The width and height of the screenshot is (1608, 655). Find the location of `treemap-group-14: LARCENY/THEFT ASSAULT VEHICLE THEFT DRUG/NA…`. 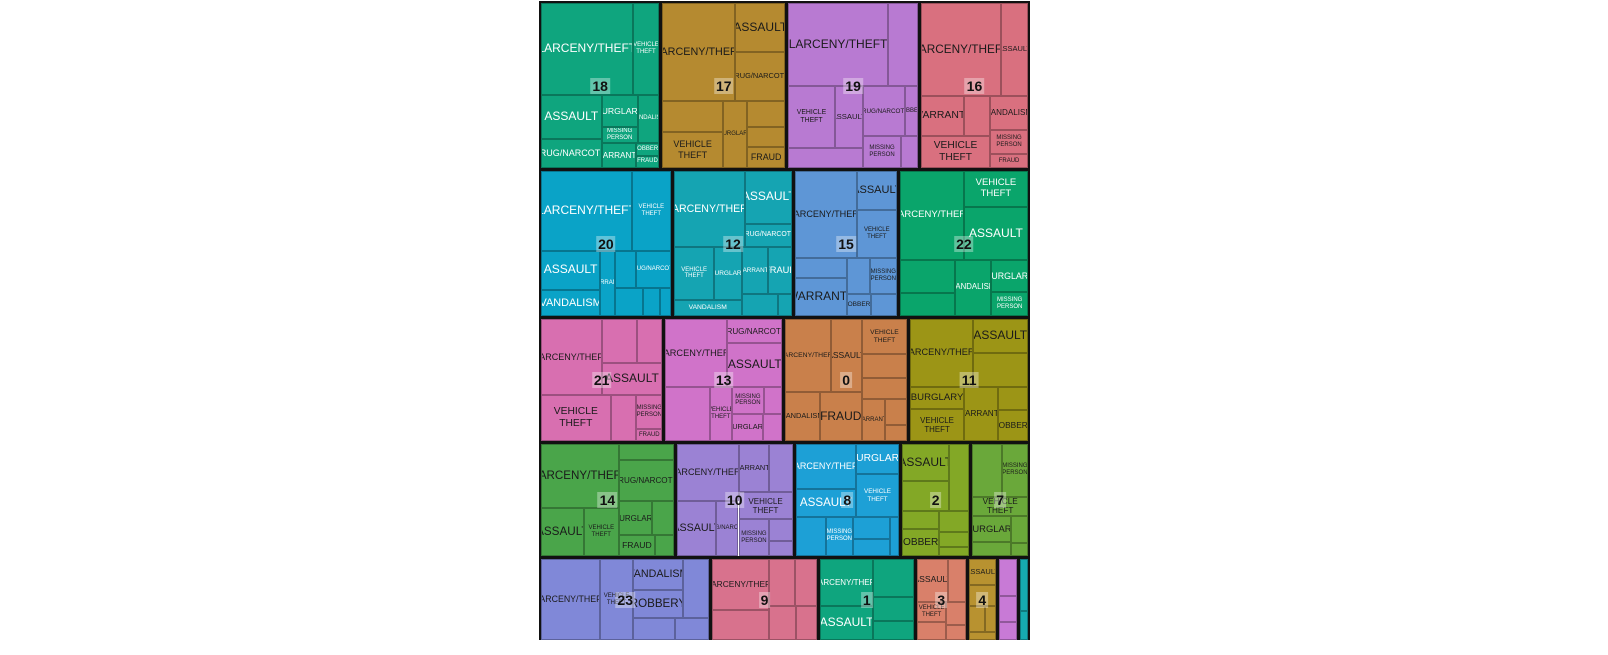

treemap-group-14: LARCENY/THEFT ASSAULT VEHICLE THEFT DRUG/NA… is located at coordinates (607, 500).